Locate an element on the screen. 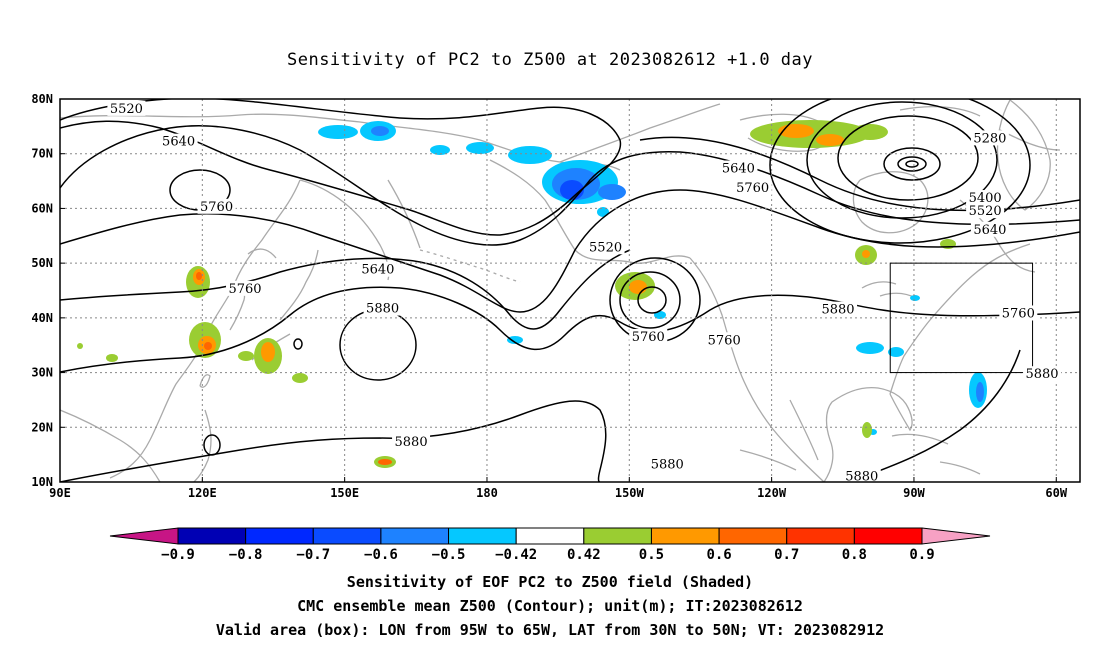 The height and width of the screenshot is (650, 1100). longitude-labels: 90E 120E 150E 180 150W 120W 90W 60W is located at coordinates (558, 488).